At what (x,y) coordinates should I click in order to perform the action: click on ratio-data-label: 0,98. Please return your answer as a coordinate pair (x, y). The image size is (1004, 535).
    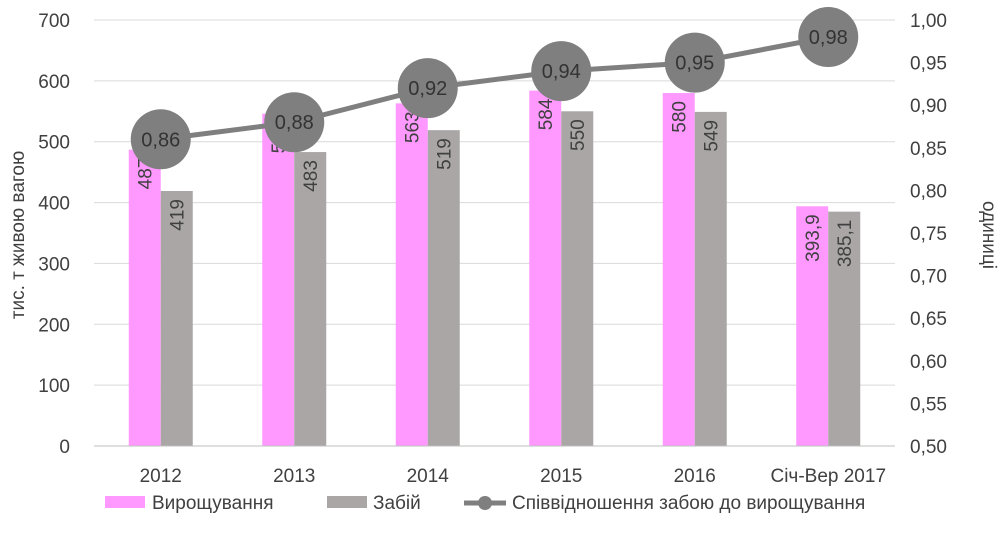
    Looking at the image, I should click on (828, 38).